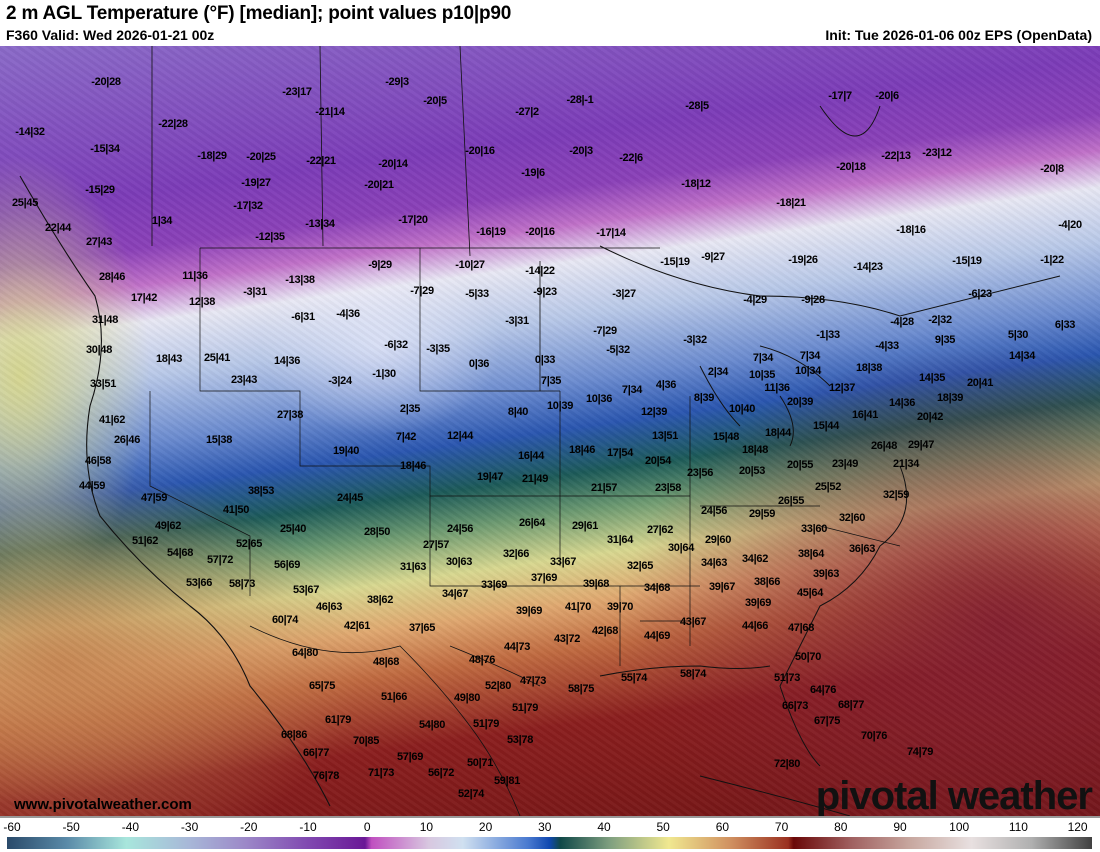  Describe the element at coordinates (800, 402) in the screenshot. I see `point-value-label: 20|39` at that location.